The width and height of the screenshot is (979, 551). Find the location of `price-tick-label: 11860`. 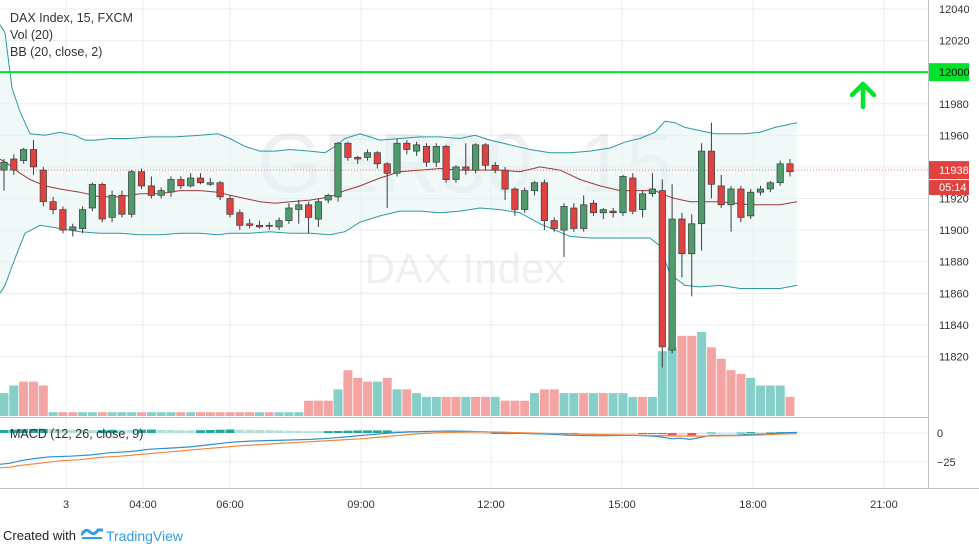

price-tick-label: 11860 is located at coordinates (954, 294).